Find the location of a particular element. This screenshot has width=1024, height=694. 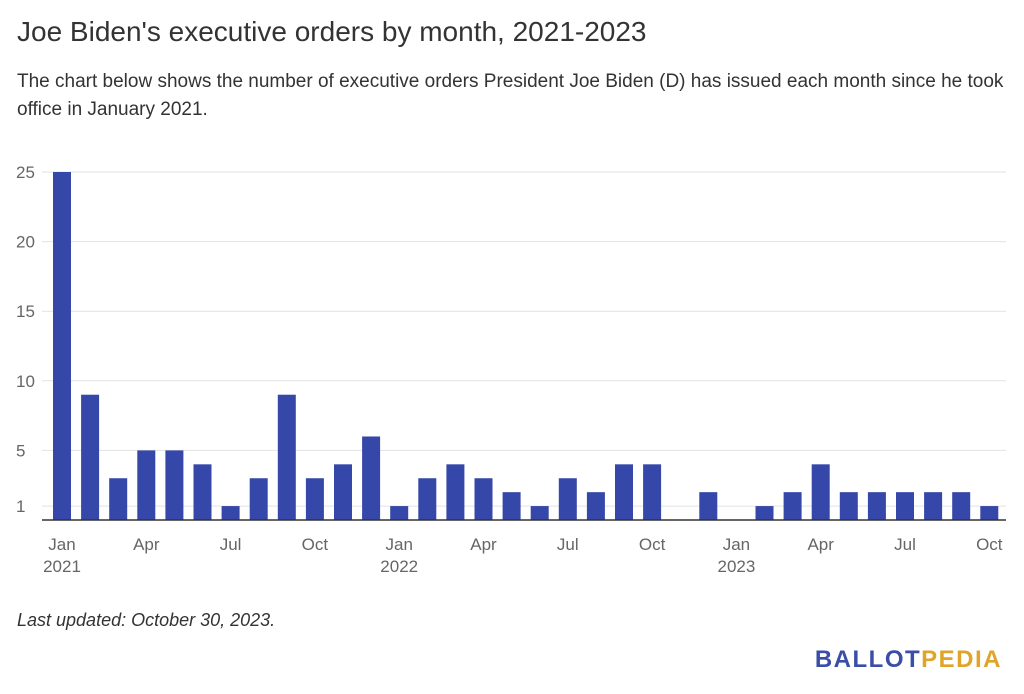

bar-jul-2021 is located at coordinates (230, 513).